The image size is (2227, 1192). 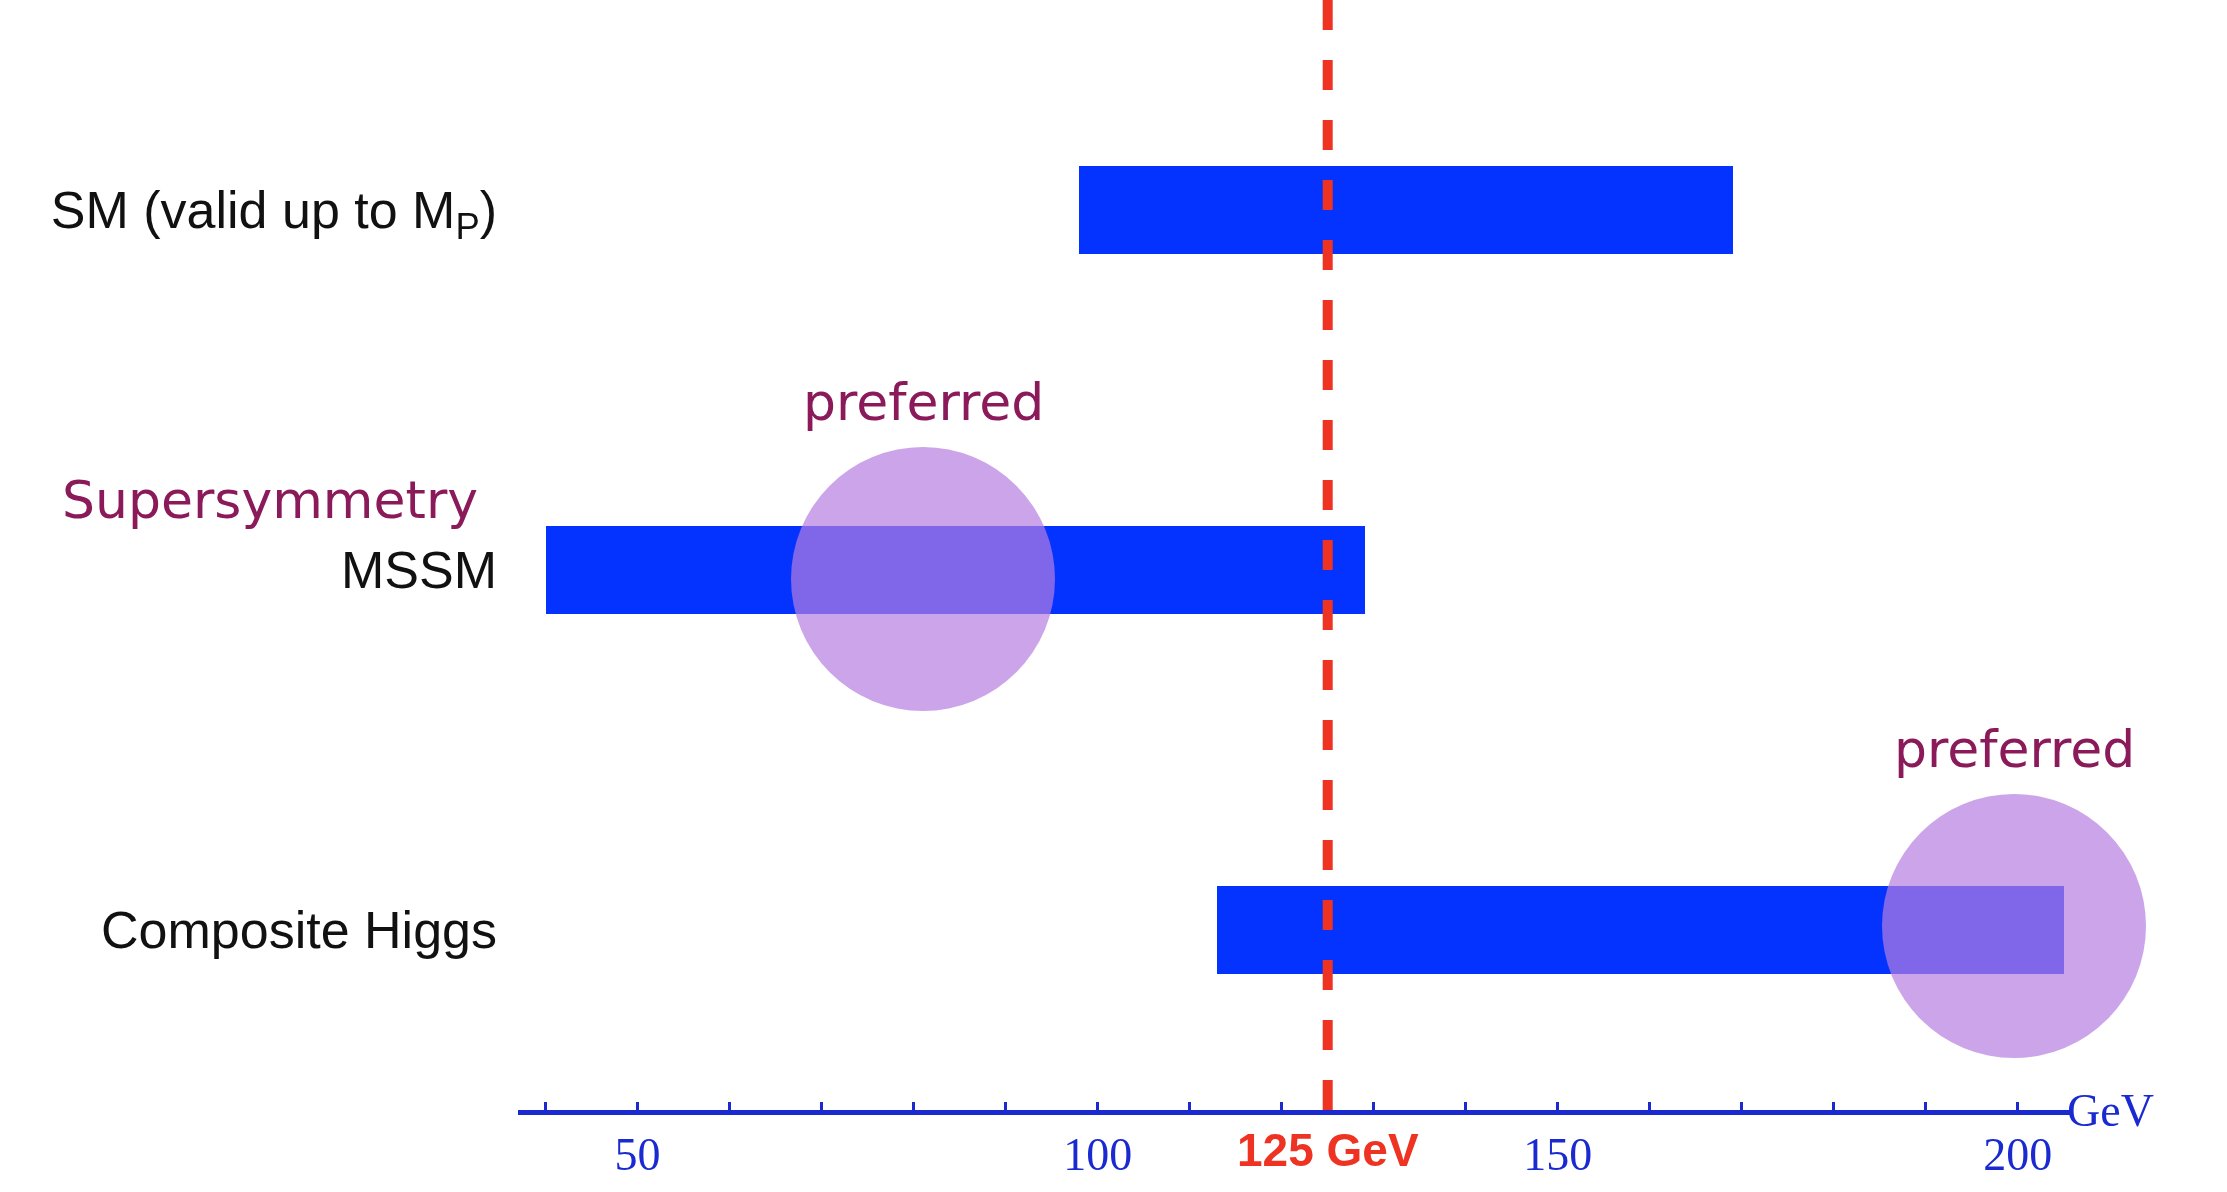 I want to click on x-tick-label: 150, so click(x=1558, y=1155).